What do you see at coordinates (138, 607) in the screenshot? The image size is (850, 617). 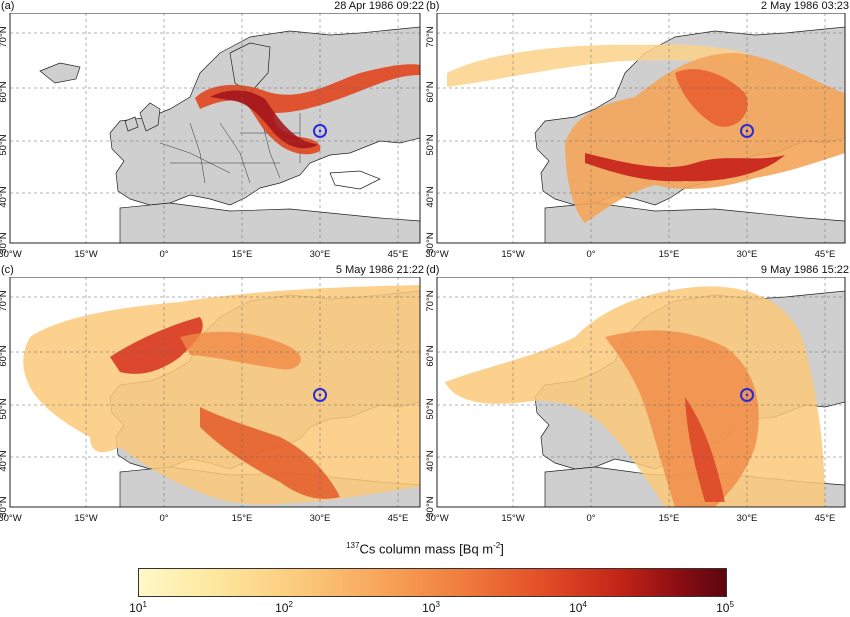 I see `colorbar-tick: 10¹` at bounding box center [138, 607].